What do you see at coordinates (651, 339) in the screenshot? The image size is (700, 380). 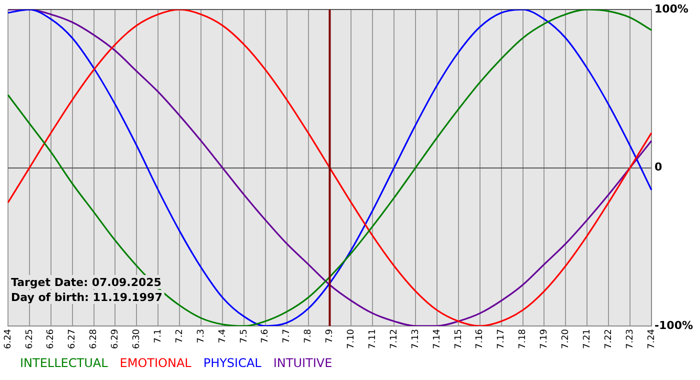 I see `x-tick-label: 7.24` at bounding box center [651, 339].